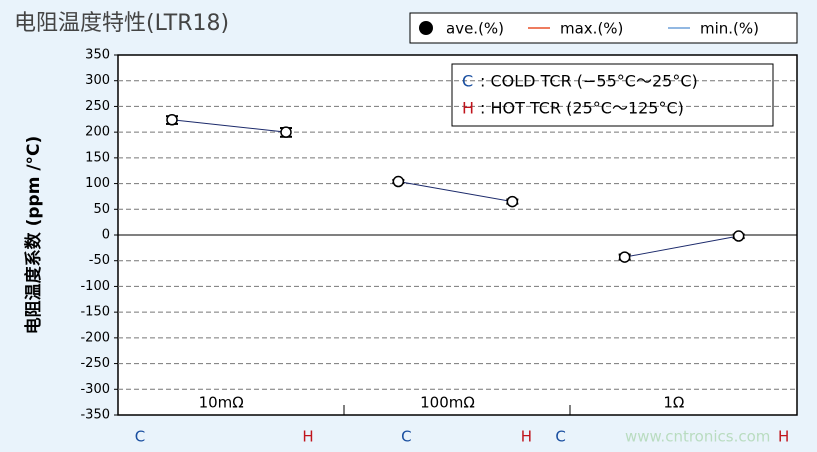  I want to click on y-tick-label: -350, so click(95, 415).